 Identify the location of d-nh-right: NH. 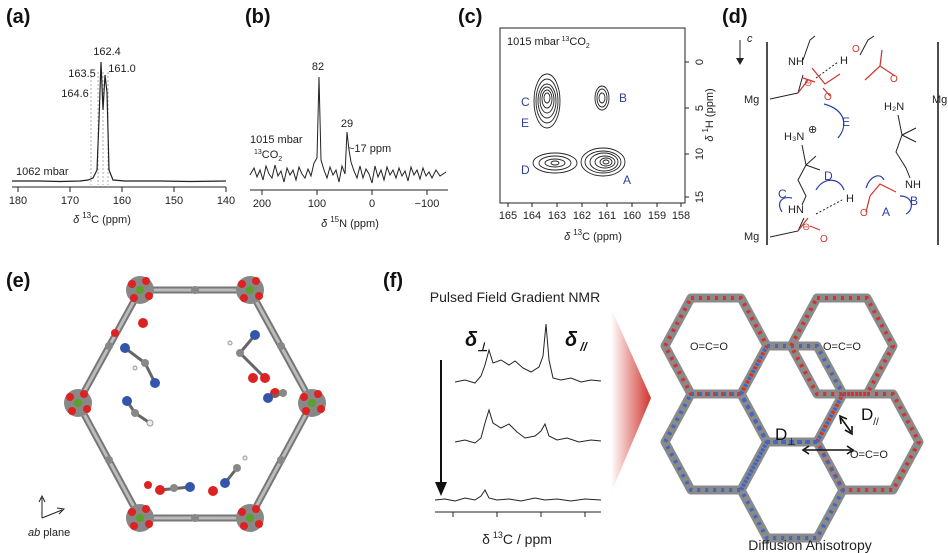
(913, 185).